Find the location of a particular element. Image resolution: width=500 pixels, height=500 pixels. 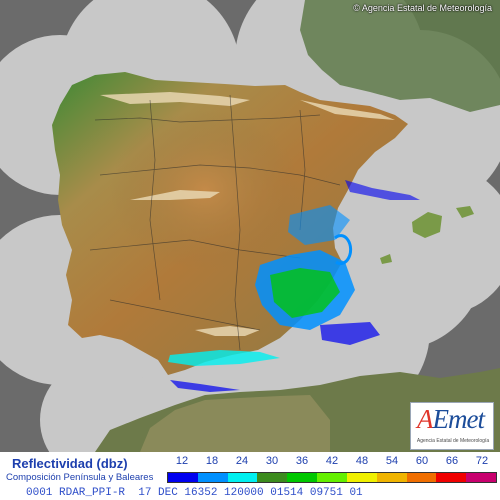

meseta-plateau is located at coordinates (205, 190).